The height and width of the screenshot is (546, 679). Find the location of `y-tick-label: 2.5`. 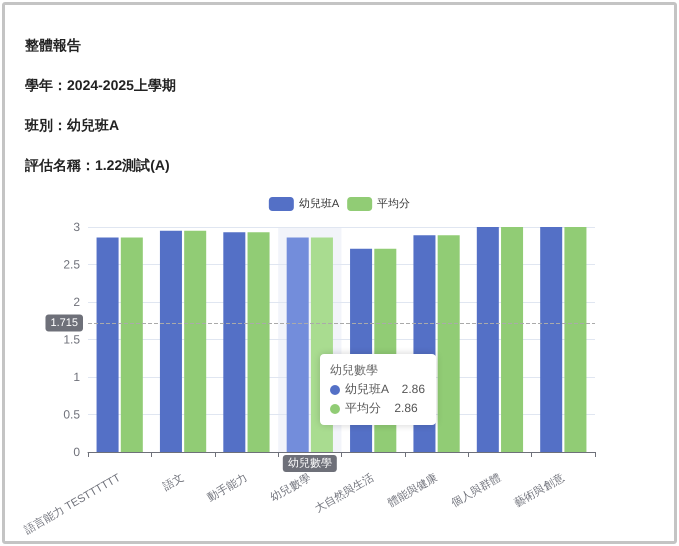

y-tick-label: 2.5 is located at coordinates (71, 265).